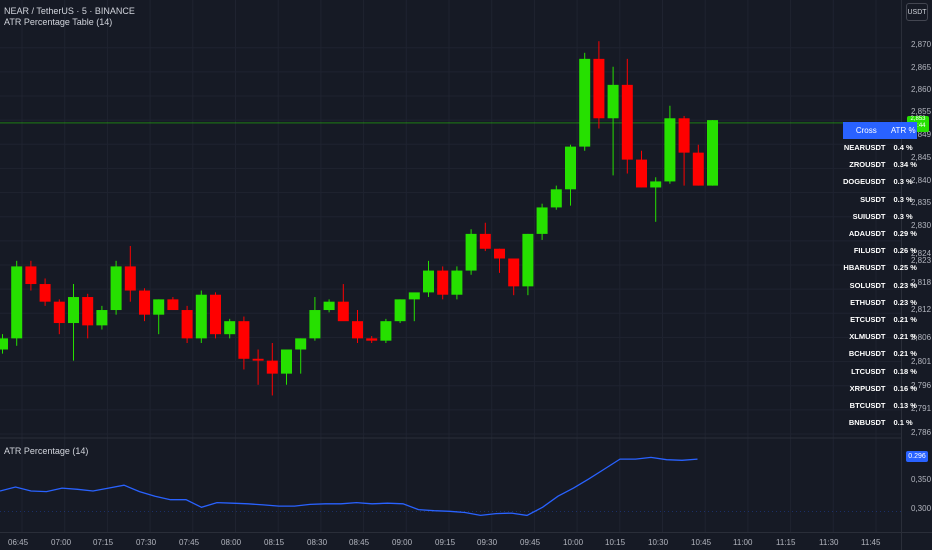  Describe the element at coordinates (905, 234) in the screenshot. I see `atr-cell: 0.29 %` at that location.